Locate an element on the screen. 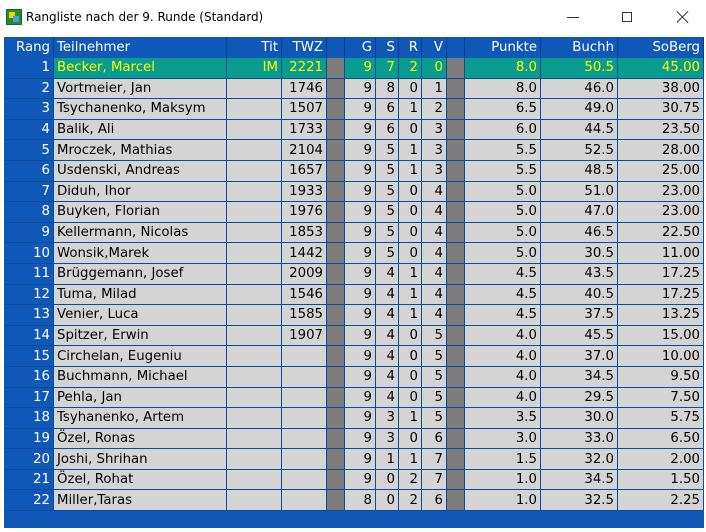 This screenshot has width=706, height=532. table-row: 1 Becker, Marcel IM 2221 9 7 2 0 8.0 50.5 45.00 is located at coordinates (354, 68).